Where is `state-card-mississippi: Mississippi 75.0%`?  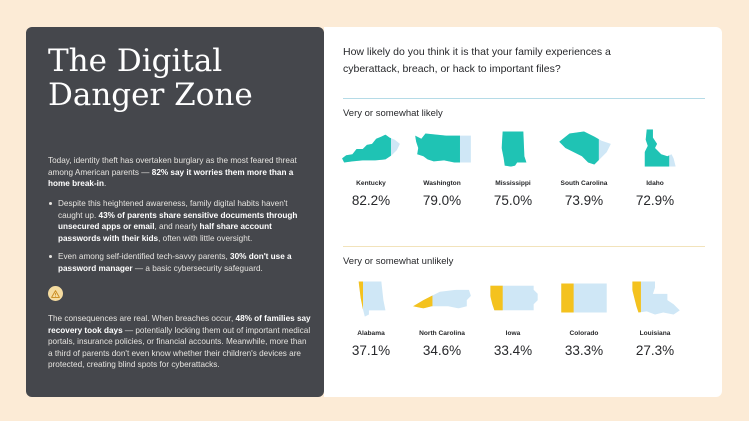 state-card-mississippi: Mississippi 75.0% is located at coordinates (513, 166).